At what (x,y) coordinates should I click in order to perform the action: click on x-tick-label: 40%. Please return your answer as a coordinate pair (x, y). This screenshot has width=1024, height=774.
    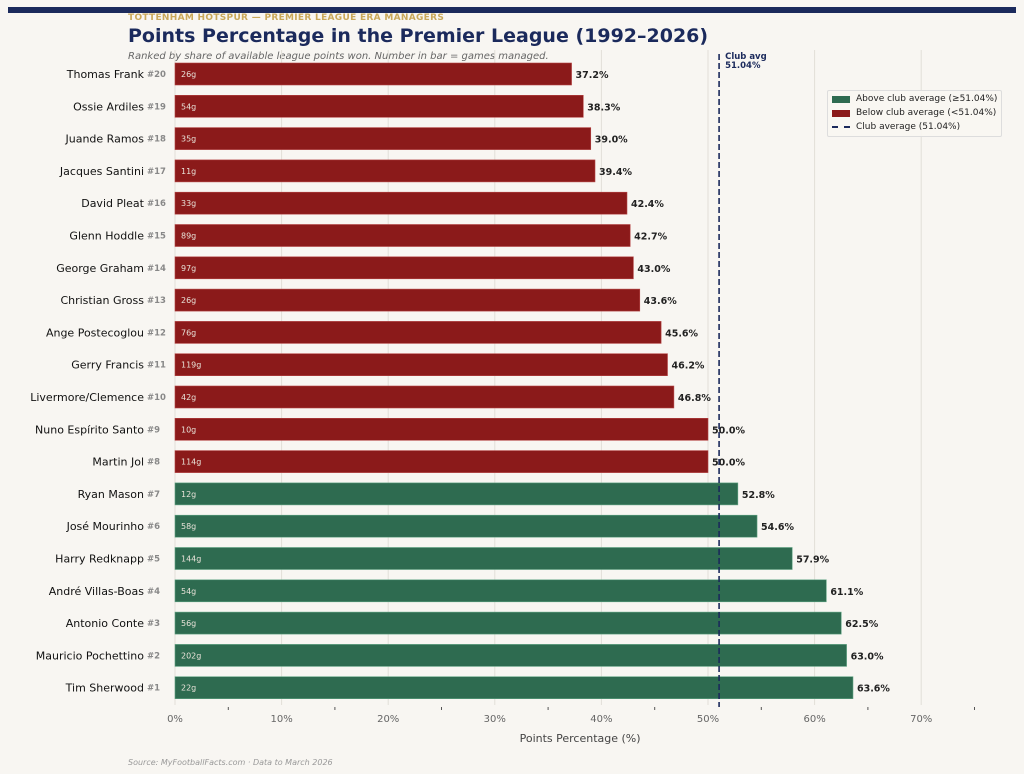
    Looking at the image, I should click on (601, 719).